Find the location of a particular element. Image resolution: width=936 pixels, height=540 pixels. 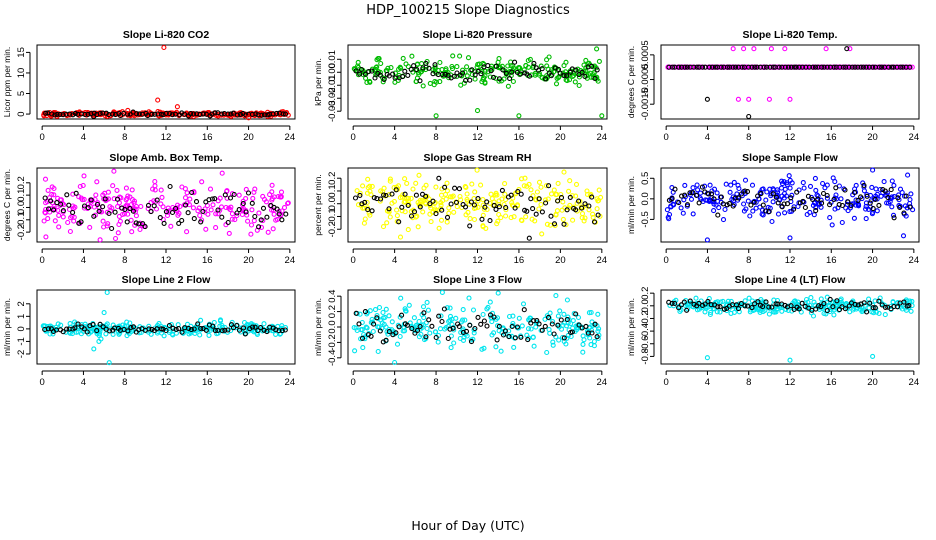

y-axis-label: Licor ppm per min. is located at coordinates (7, 82).